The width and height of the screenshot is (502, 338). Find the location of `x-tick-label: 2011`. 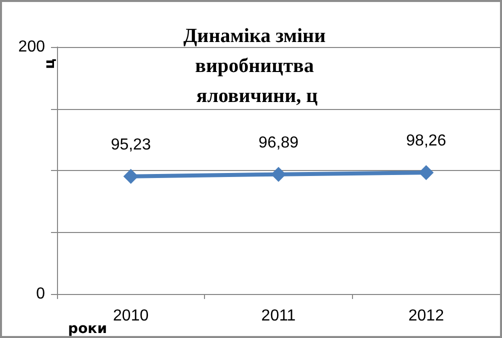

x-tick-label: 2011 is located at coordinates (278, 316).